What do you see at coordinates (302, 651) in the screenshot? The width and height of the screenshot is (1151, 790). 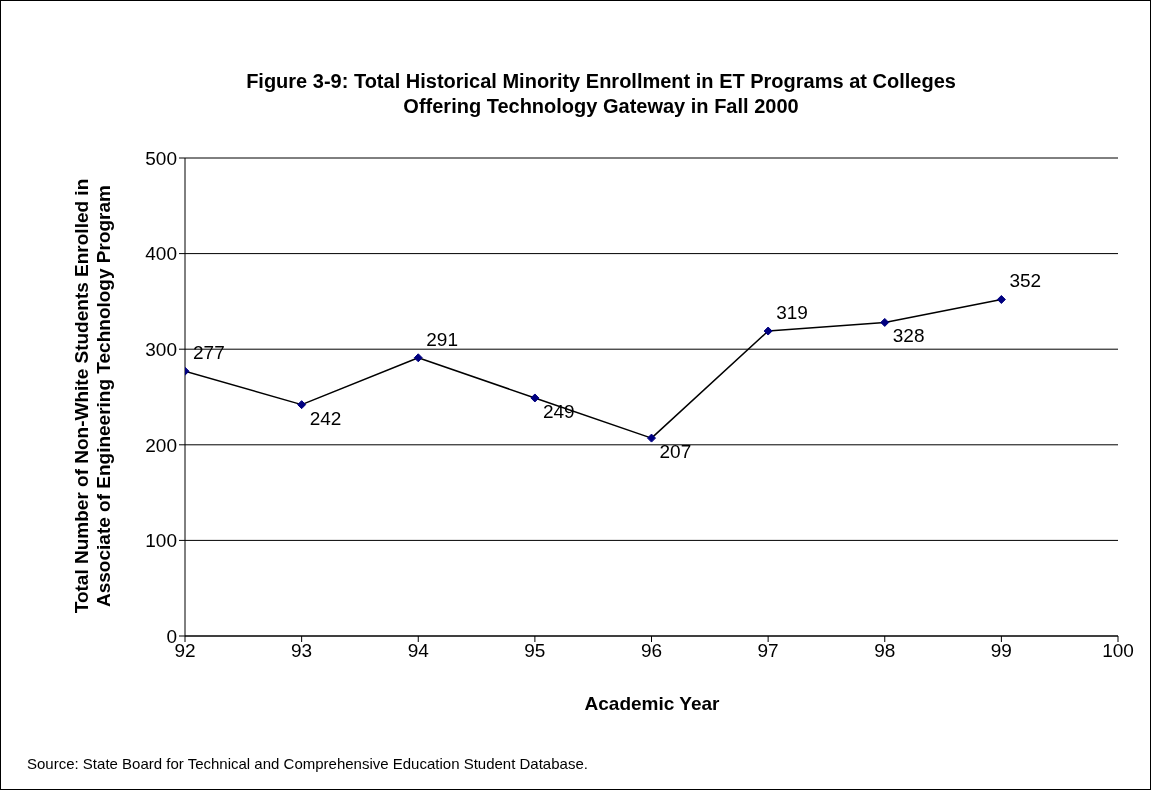 I see `x-tick-label: 93` at bounding box center [302, 651].